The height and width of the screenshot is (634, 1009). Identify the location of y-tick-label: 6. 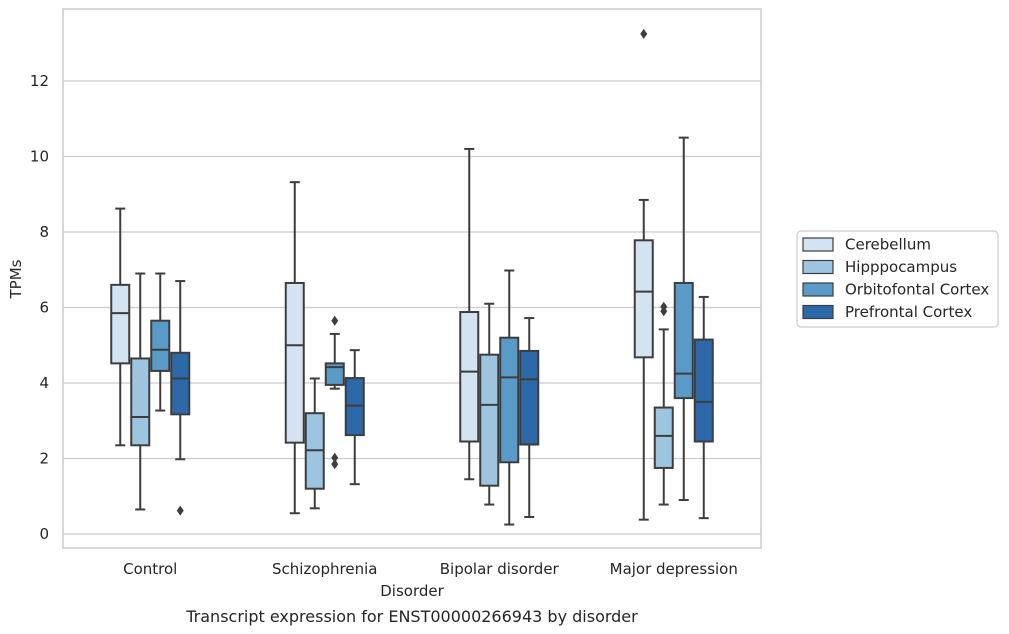
(44, 308).